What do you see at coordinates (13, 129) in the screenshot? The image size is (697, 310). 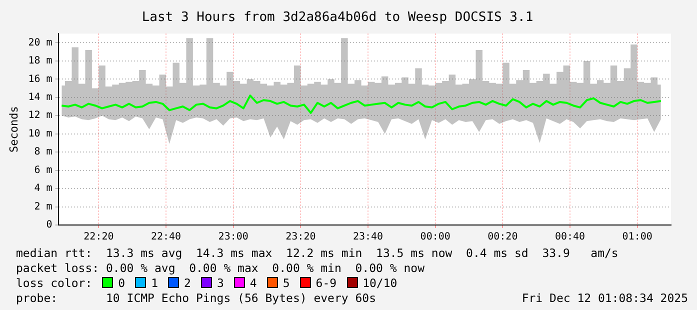 I see `y-axis-title: Seconds` at bounding box center [13, 129].